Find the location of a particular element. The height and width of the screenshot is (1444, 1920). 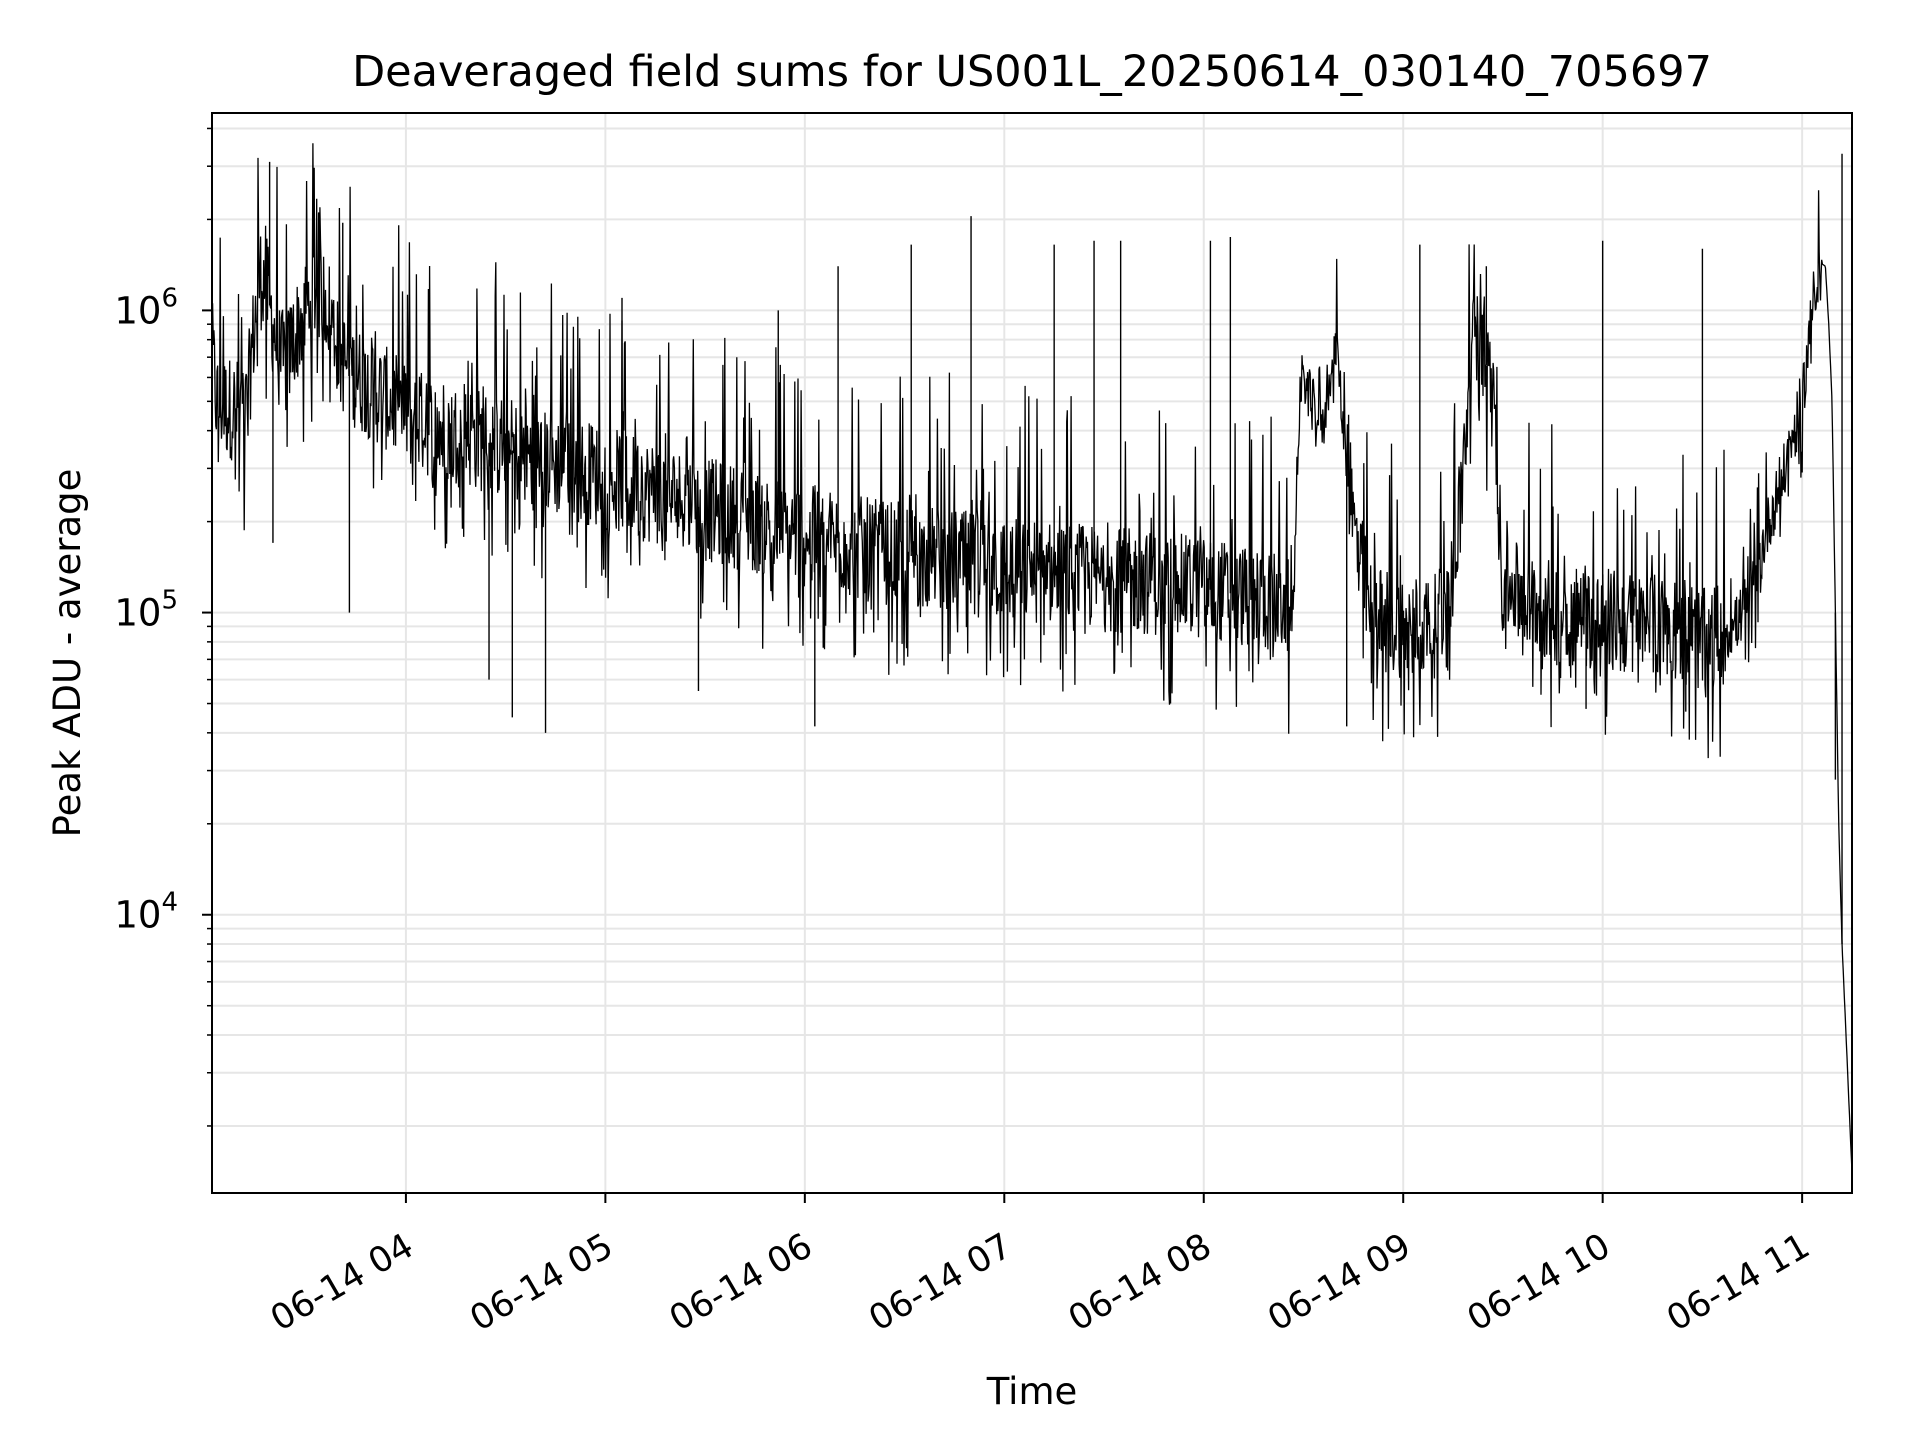

y-tick-label: 10⁴ is located at coordinates (146, 912).